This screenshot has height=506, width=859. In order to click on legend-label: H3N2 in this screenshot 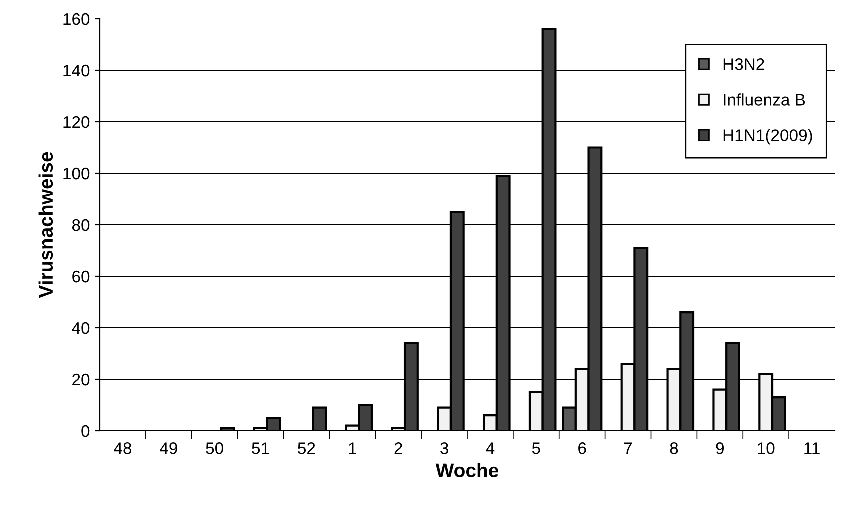, I will do `click(744, 64)`.